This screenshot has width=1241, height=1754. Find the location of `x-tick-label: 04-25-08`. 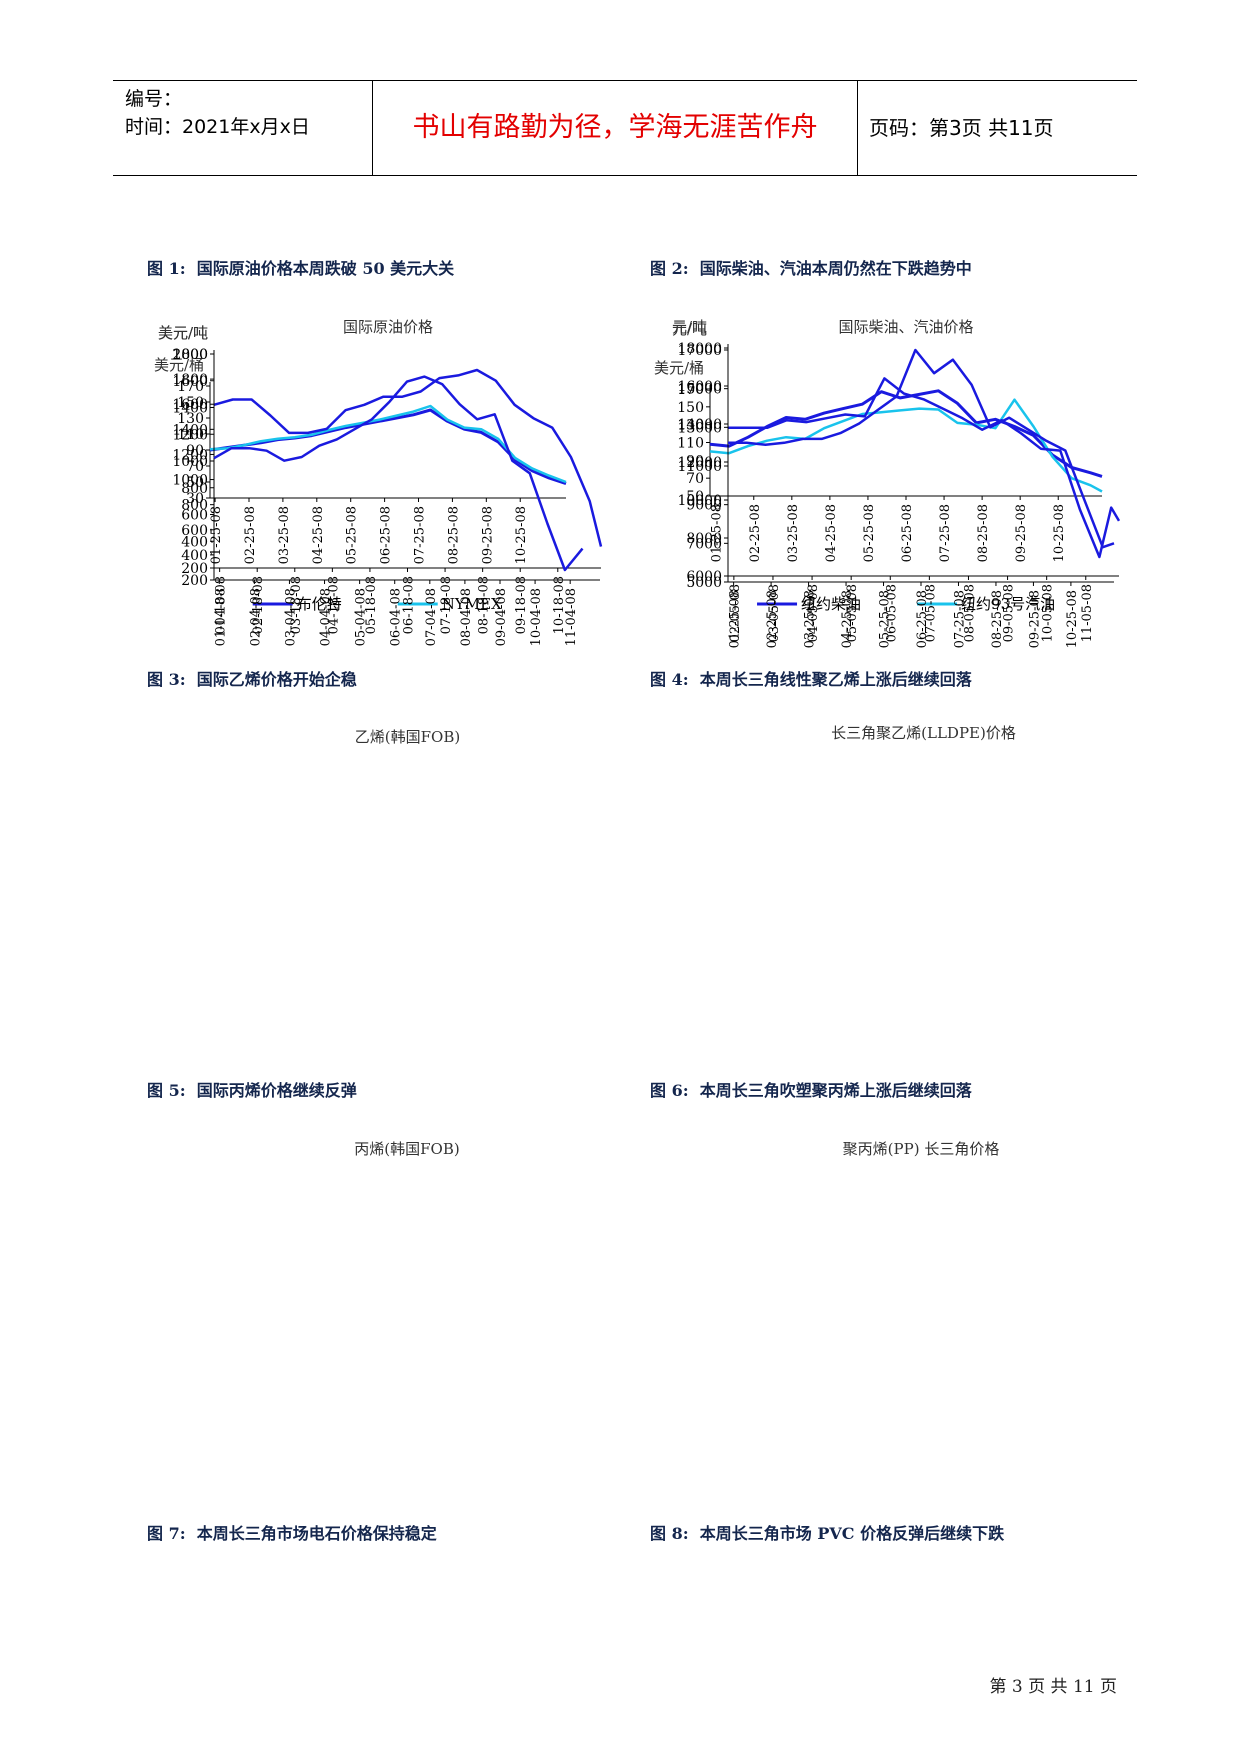

x-tick-label: 04-25-08 is located at coordinates (831, 533).